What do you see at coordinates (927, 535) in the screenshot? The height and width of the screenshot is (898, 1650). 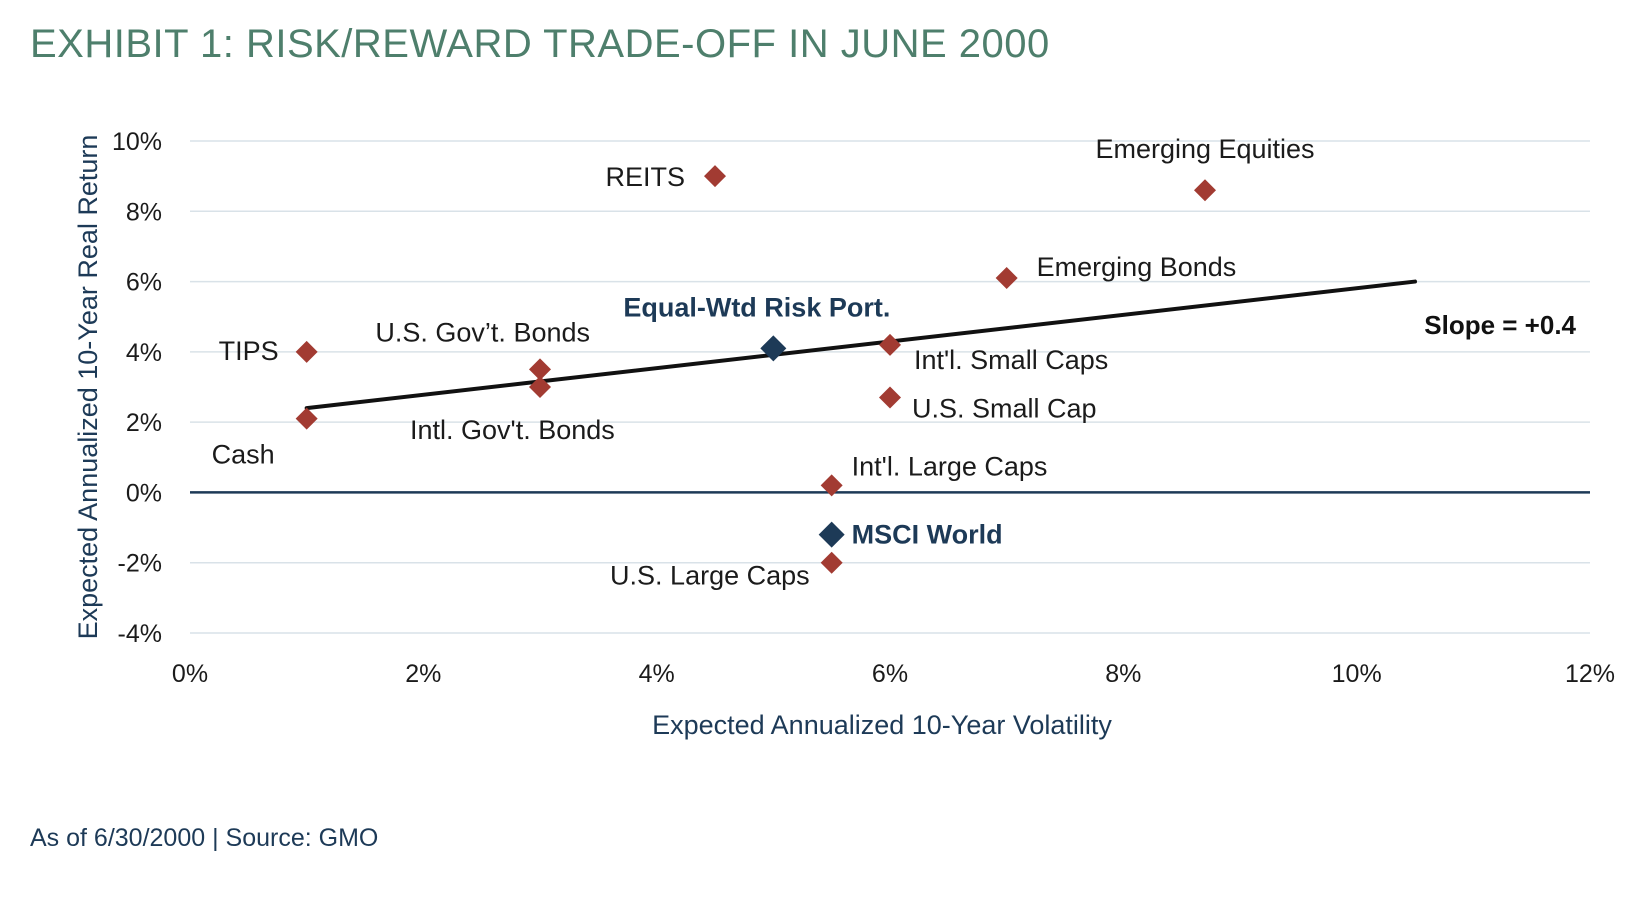 I see `point-label: MSCI World` at bounding box center [927, 535].